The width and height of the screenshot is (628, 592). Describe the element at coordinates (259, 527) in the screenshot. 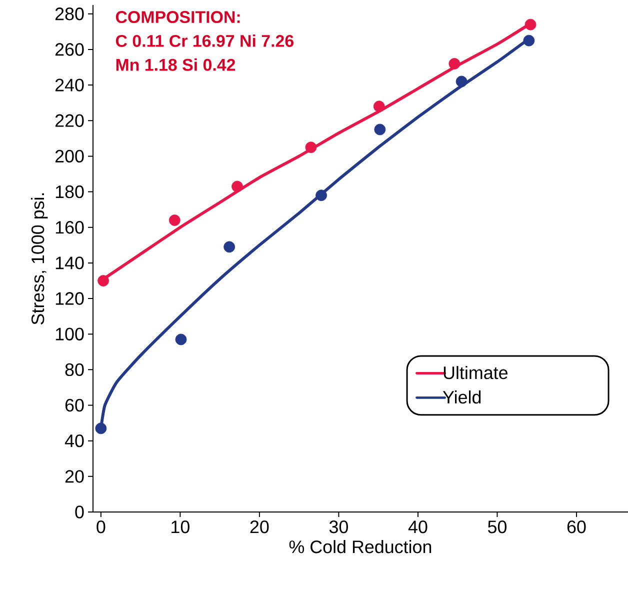

I see `x-tick-label: 20` at that location.